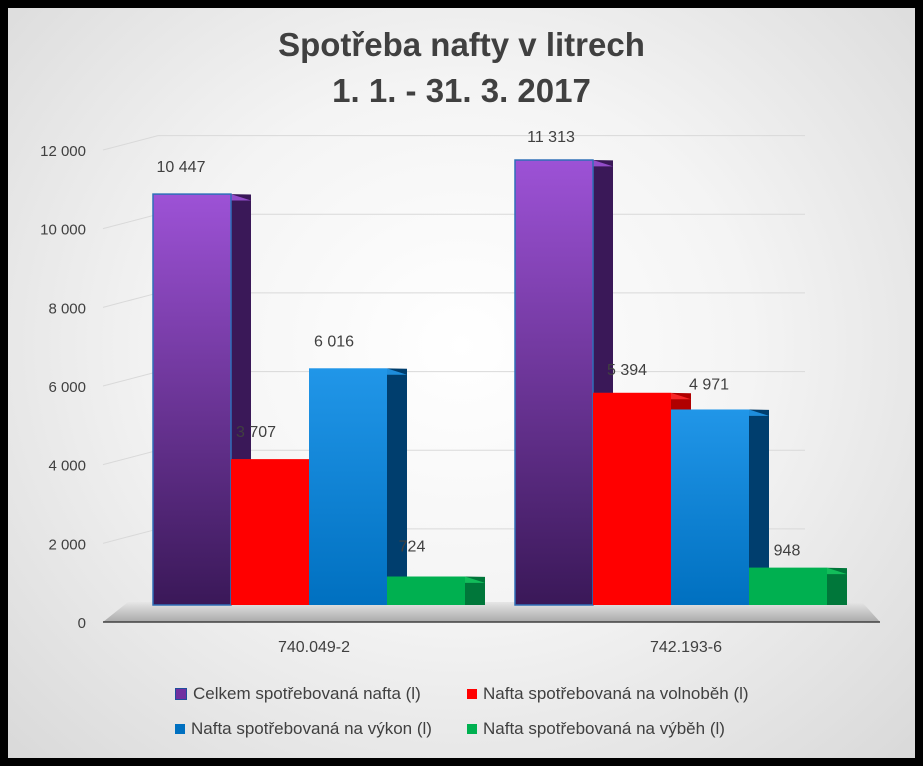  Describe the element at coordinates (67, 466) in the screenshot. I see `y-tick-label-2: 4 000` at that location.